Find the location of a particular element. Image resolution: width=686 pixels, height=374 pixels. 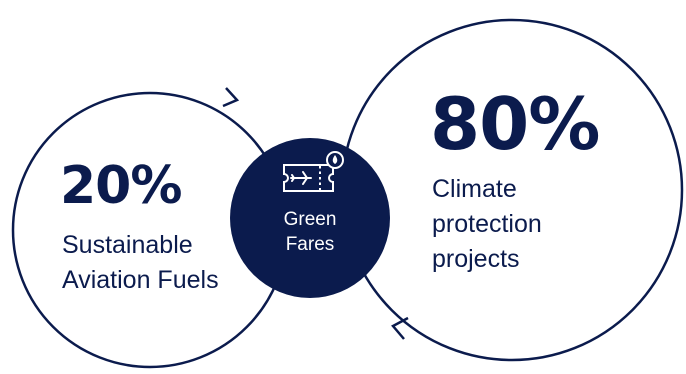

climate-description-line-1: Climate is located at coordinates (474, 189).